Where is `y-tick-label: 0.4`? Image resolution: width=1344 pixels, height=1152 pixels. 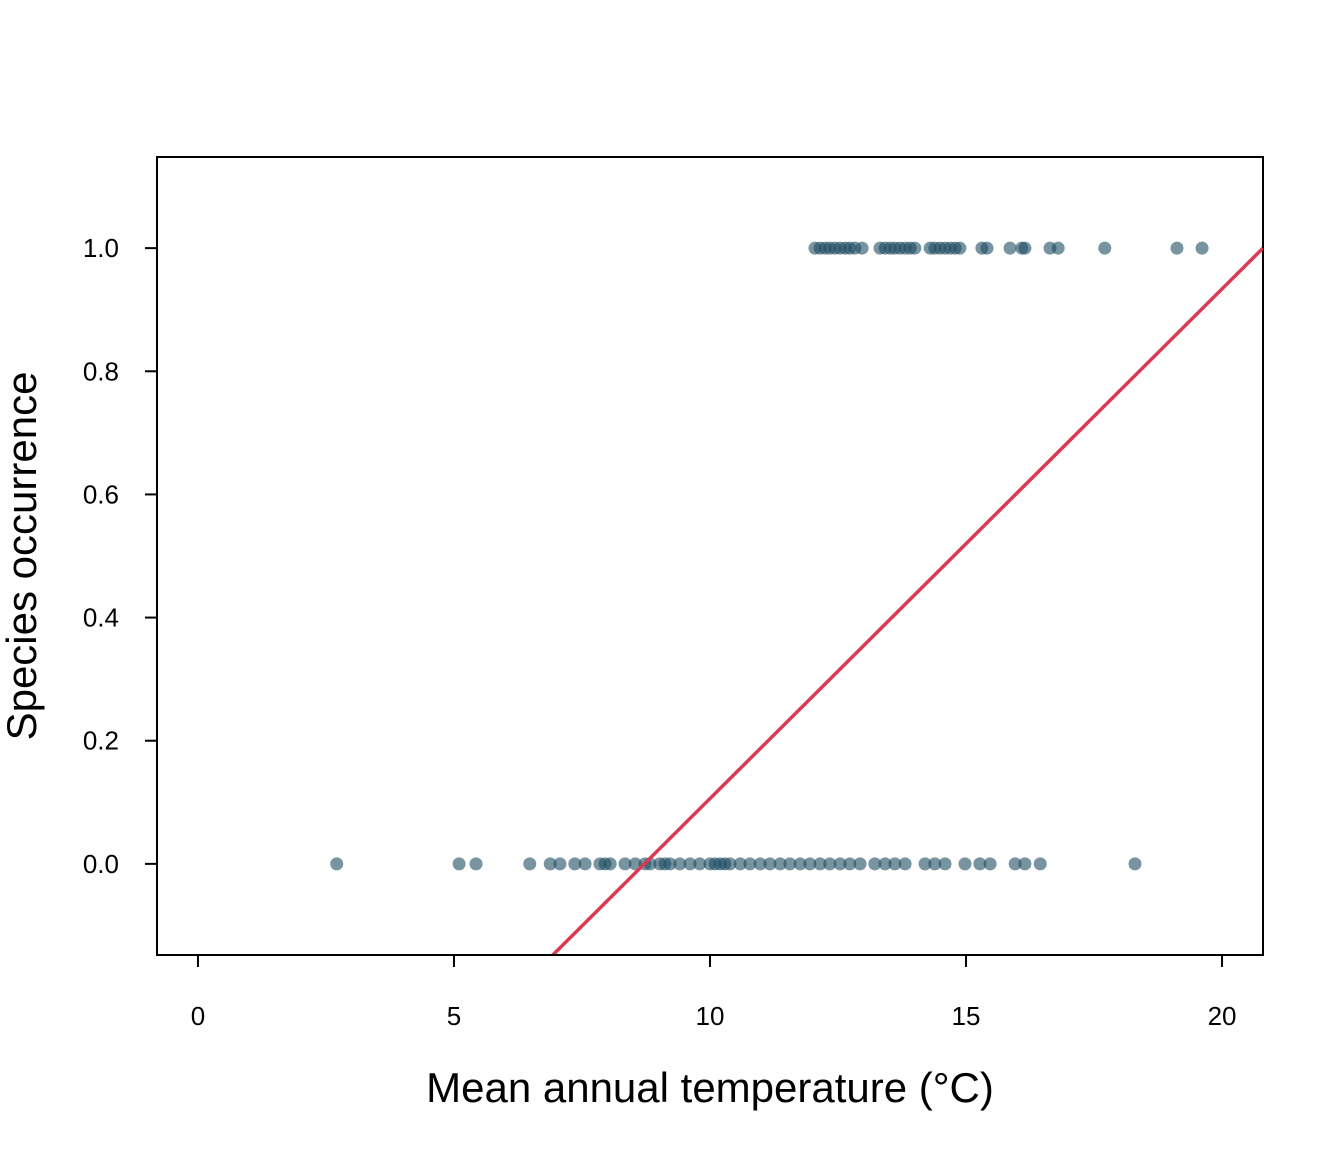 y-tick-label: 0.4 is located at coordinates (101, 618).